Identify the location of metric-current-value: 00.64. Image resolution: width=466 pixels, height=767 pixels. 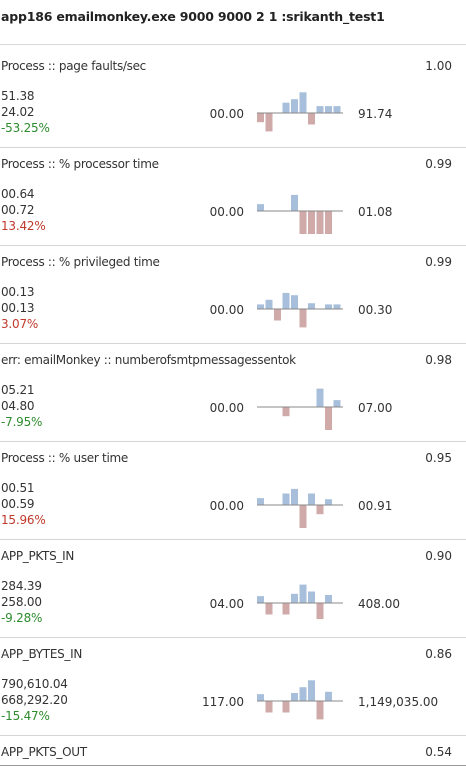
(18, 194).